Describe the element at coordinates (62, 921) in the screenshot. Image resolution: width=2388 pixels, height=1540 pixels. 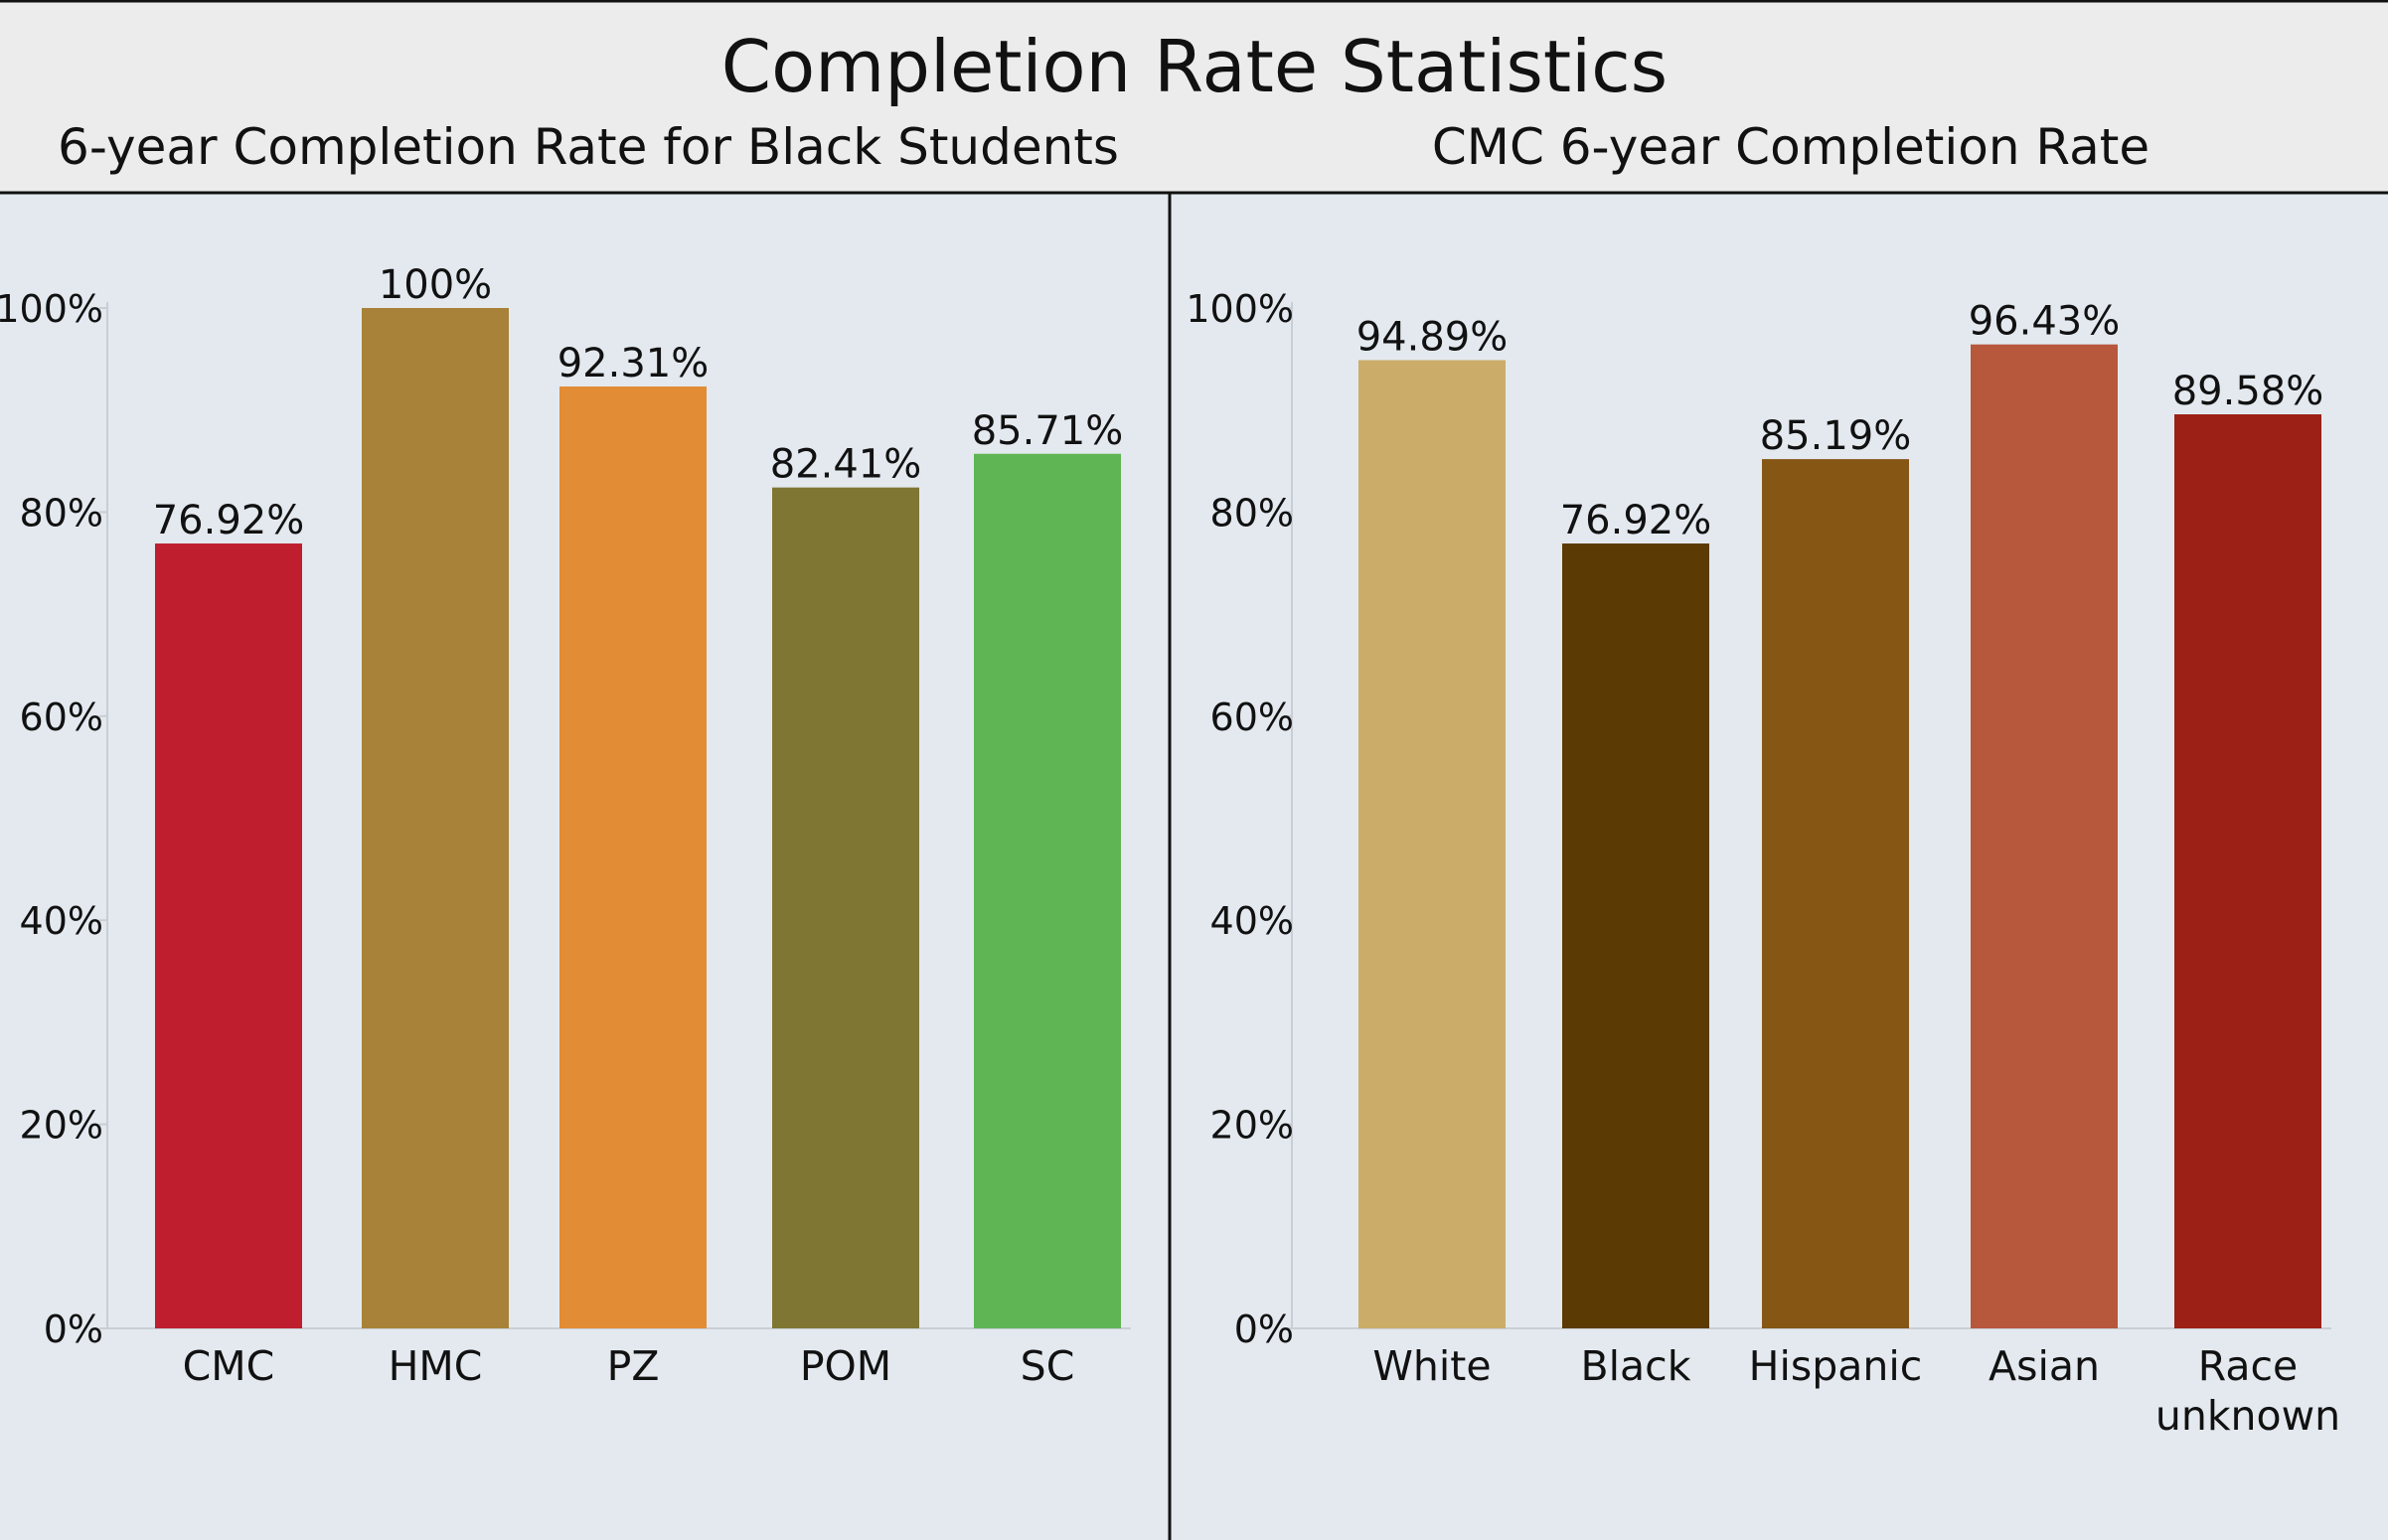
I see `left-y-tick-label: 40%` at that location.